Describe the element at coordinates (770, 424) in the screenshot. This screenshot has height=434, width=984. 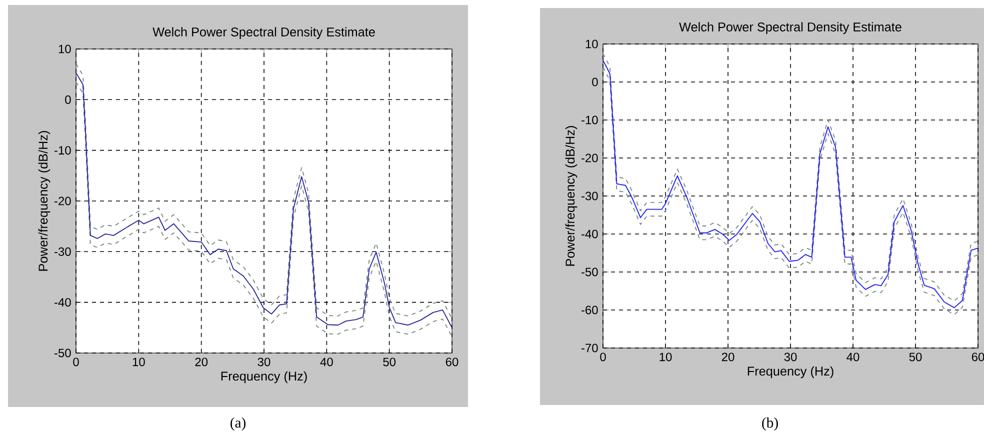
I see `text: (b)` at that location.